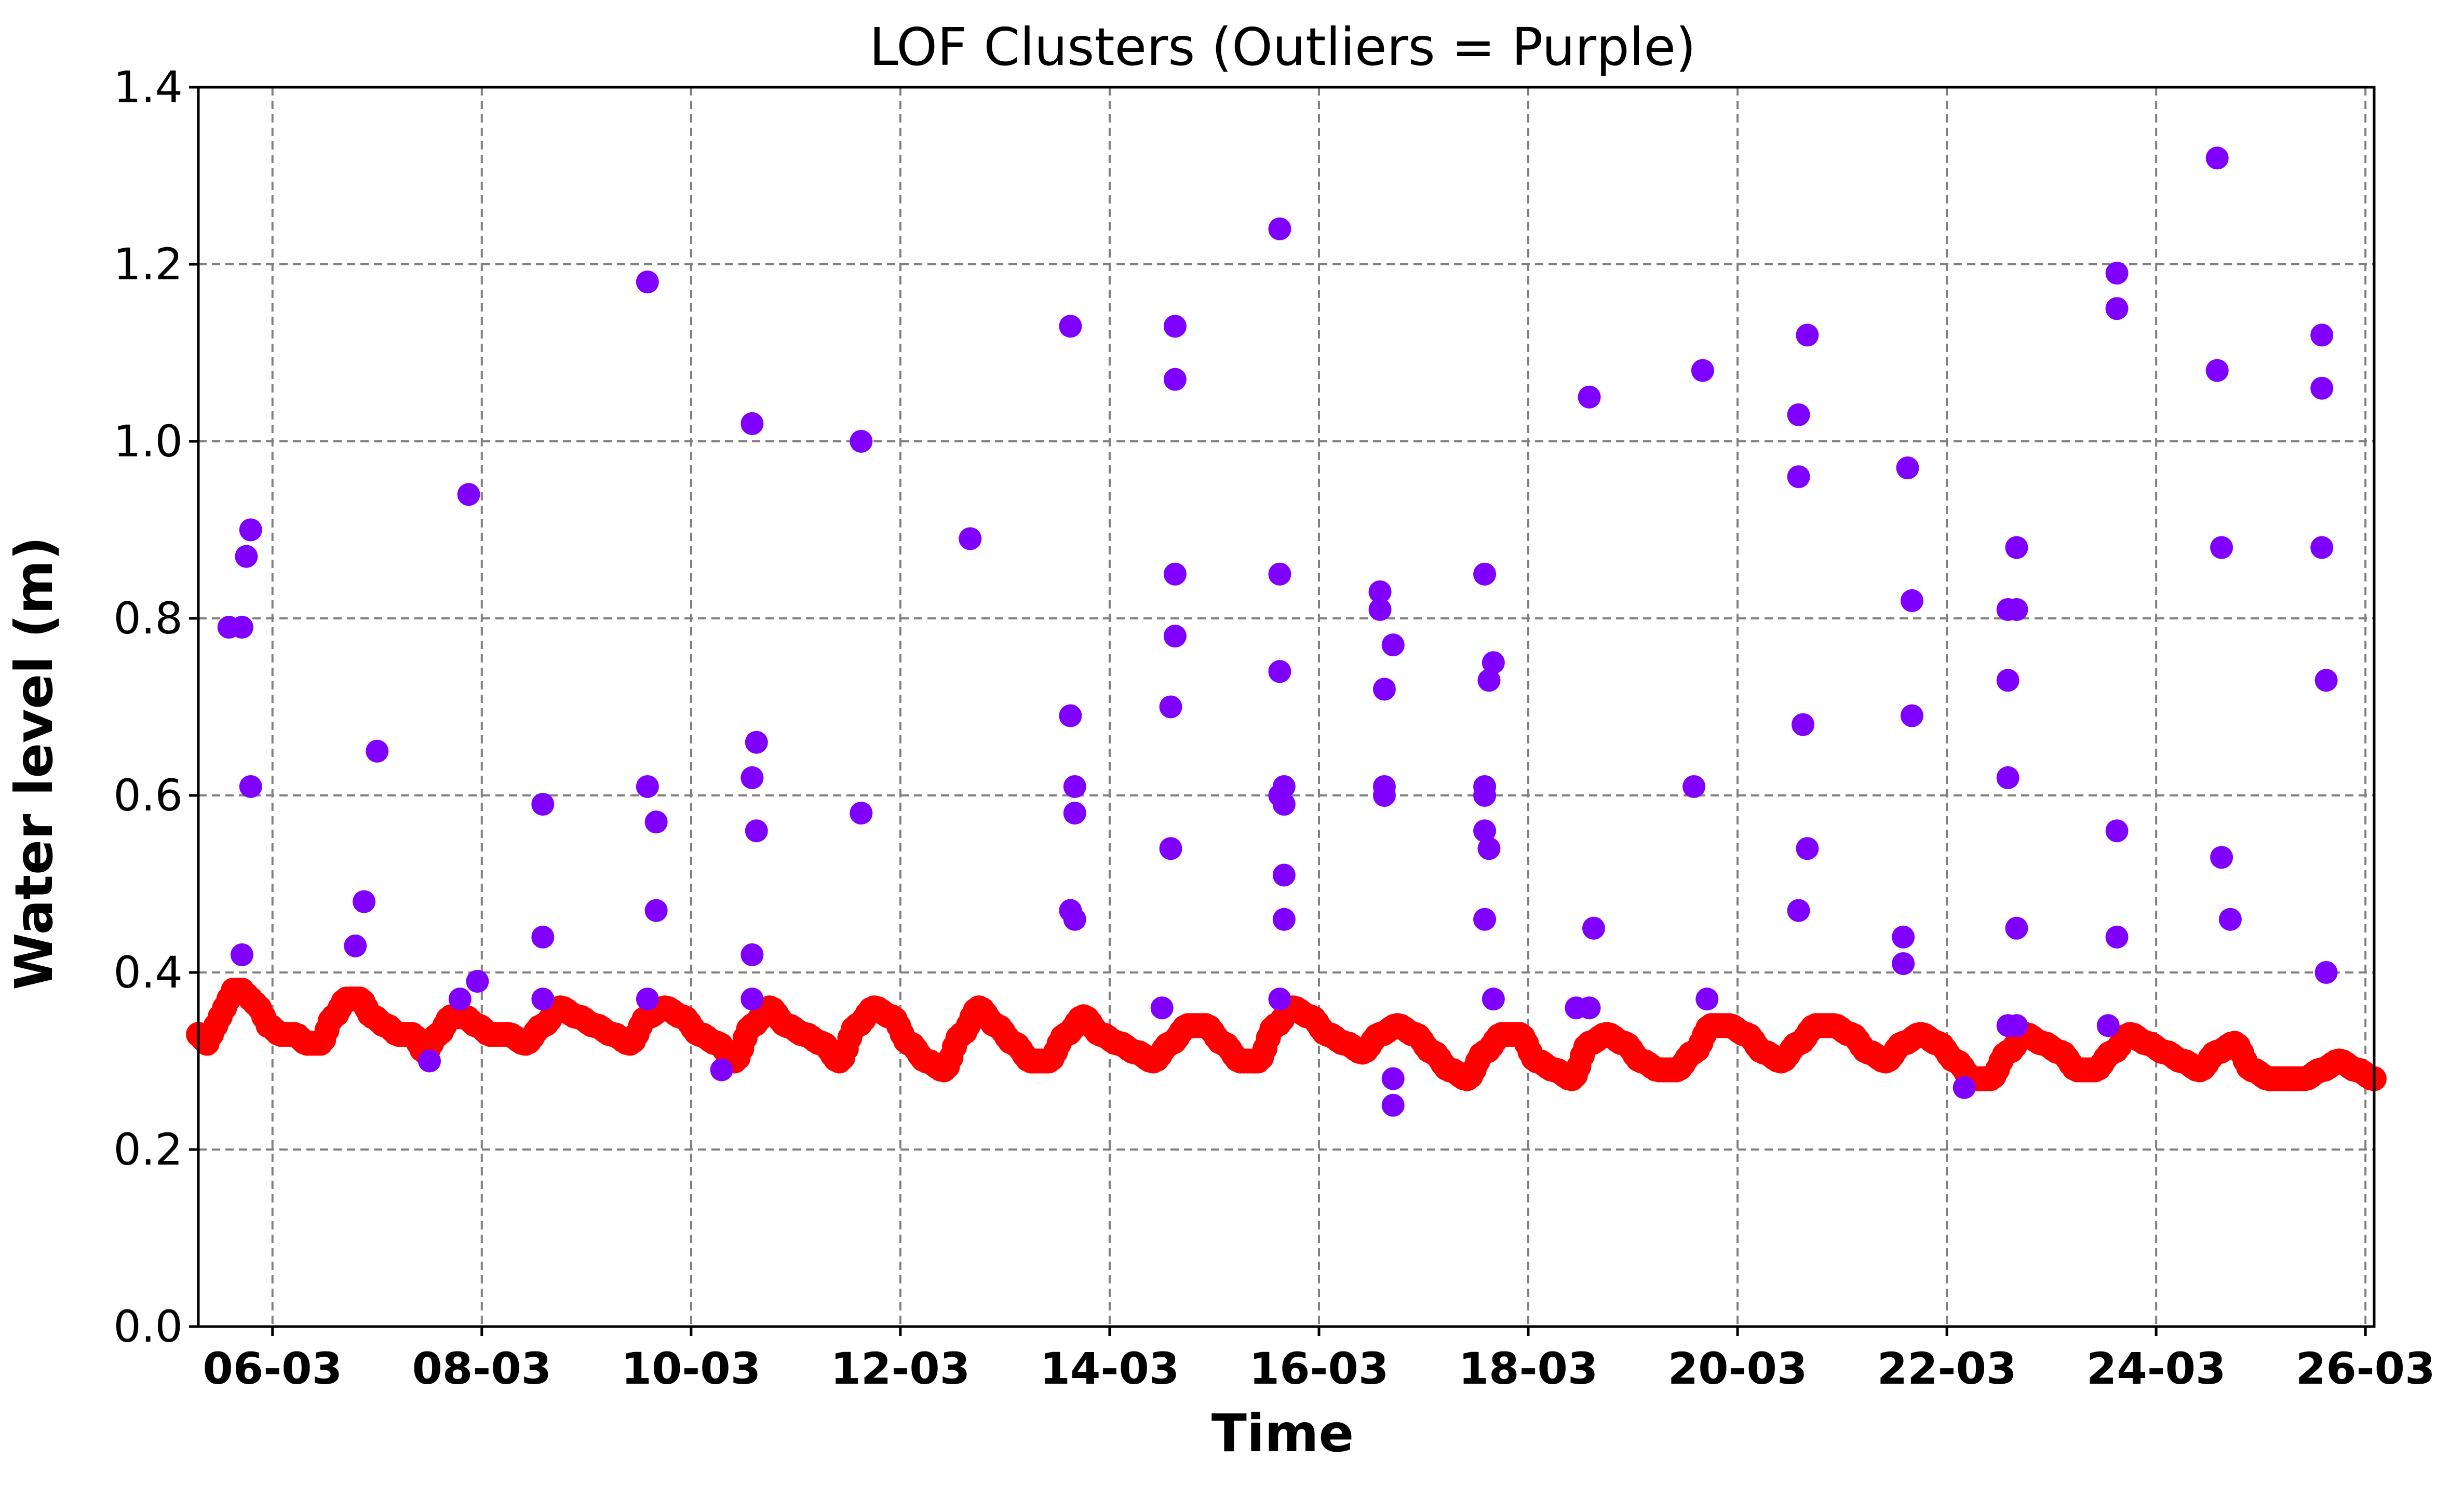 The image size is (2464, 1487). What do you see at coordinates (1947, 1368) in the screenshot?
I see `x-tick-label: 22-03` at bounding box center [1947, 1368].